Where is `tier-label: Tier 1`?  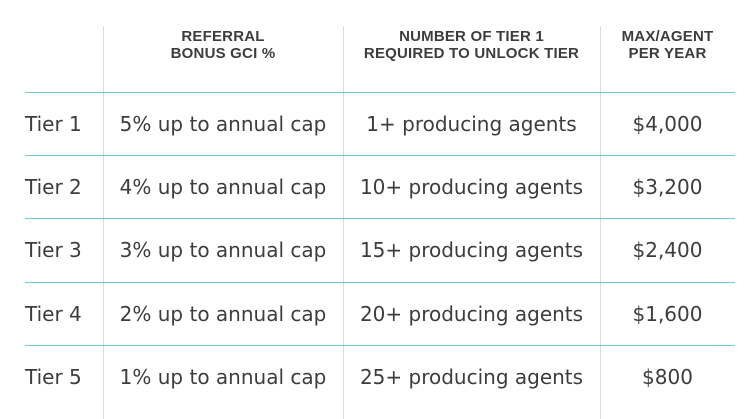
tier-label: Tier 1 is located at coordinates (53, 123).